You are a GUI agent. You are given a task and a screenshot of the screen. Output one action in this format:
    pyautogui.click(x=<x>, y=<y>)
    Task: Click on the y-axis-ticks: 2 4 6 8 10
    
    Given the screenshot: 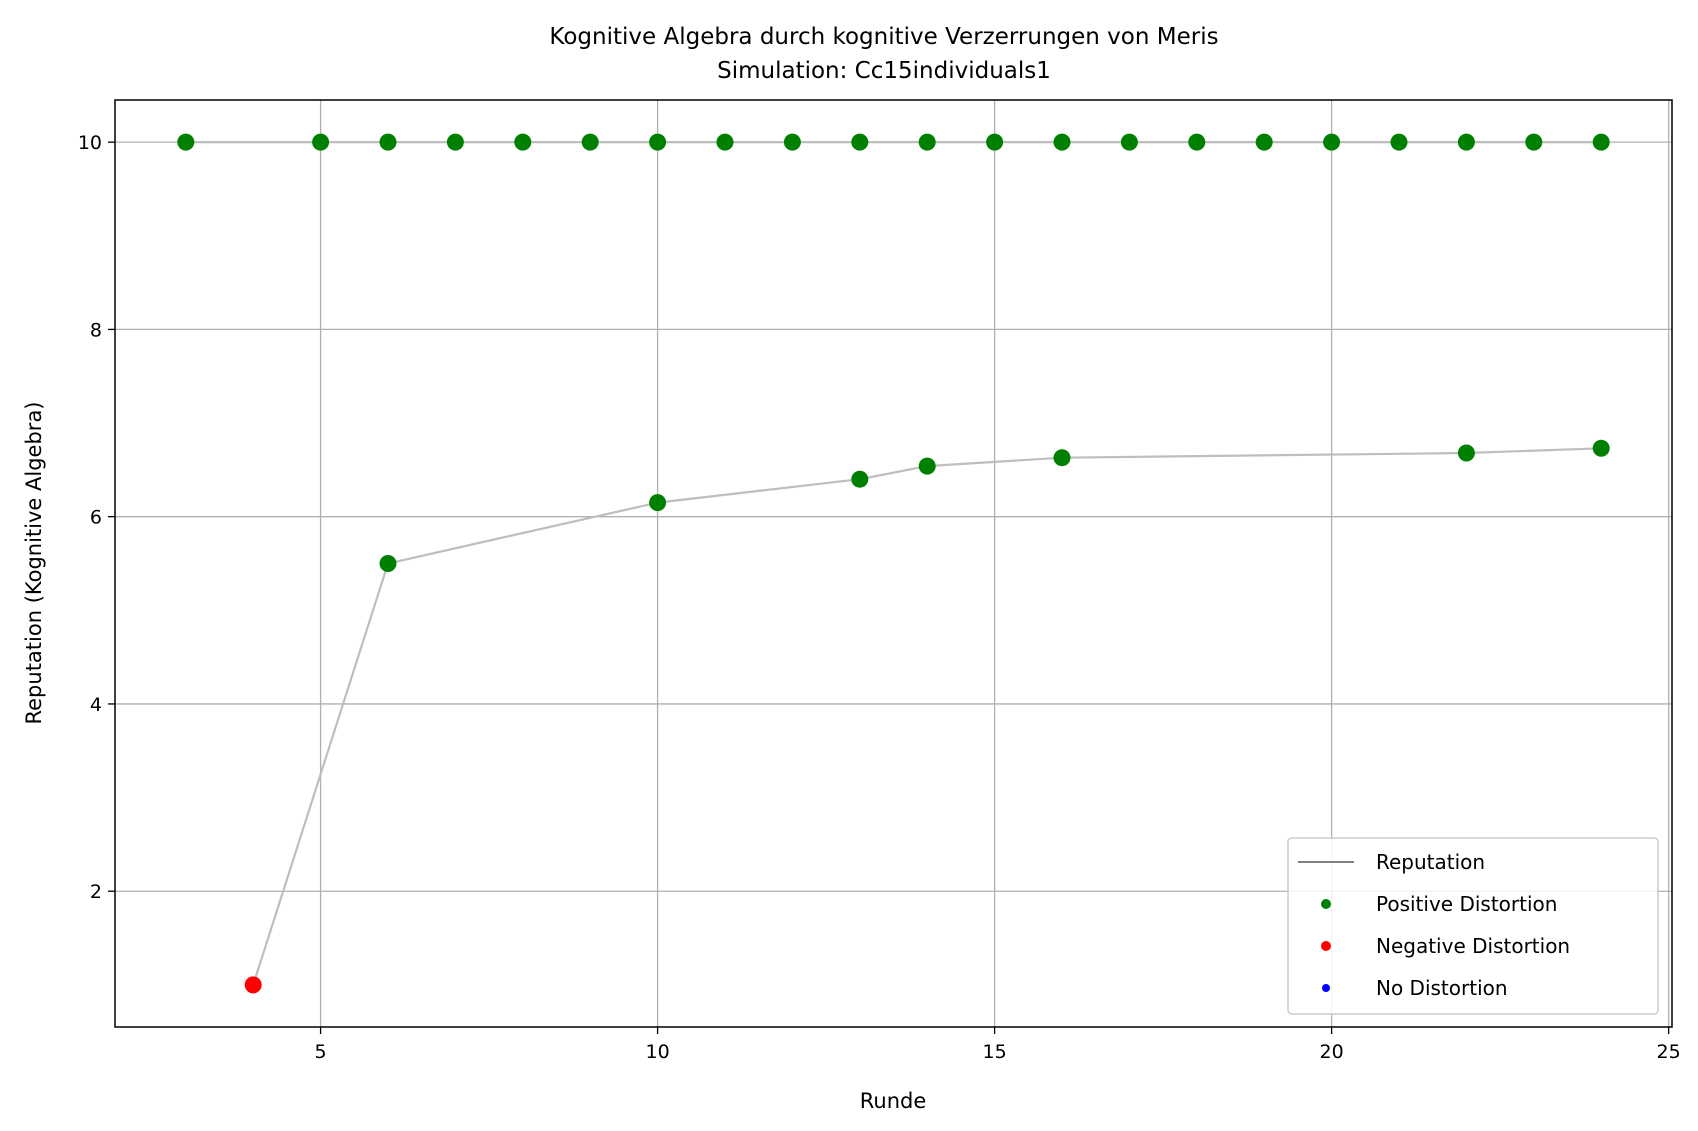 What is the action you would take?
    pyautogui.click(x=96, y=517)
    